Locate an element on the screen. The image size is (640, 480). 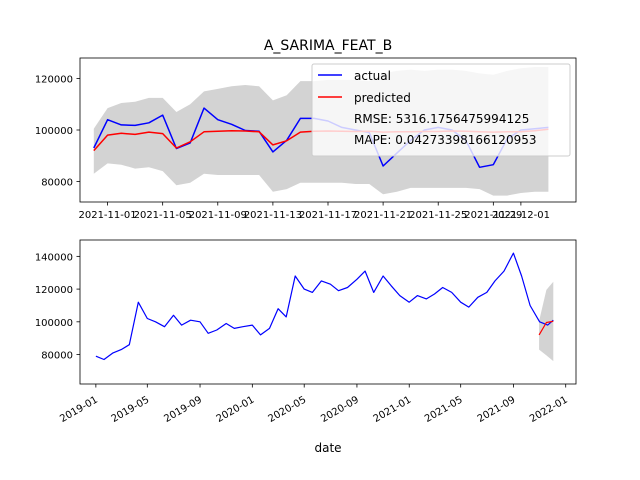
p2-y-tick-label: 140000 is located at coordinates (54, 257).